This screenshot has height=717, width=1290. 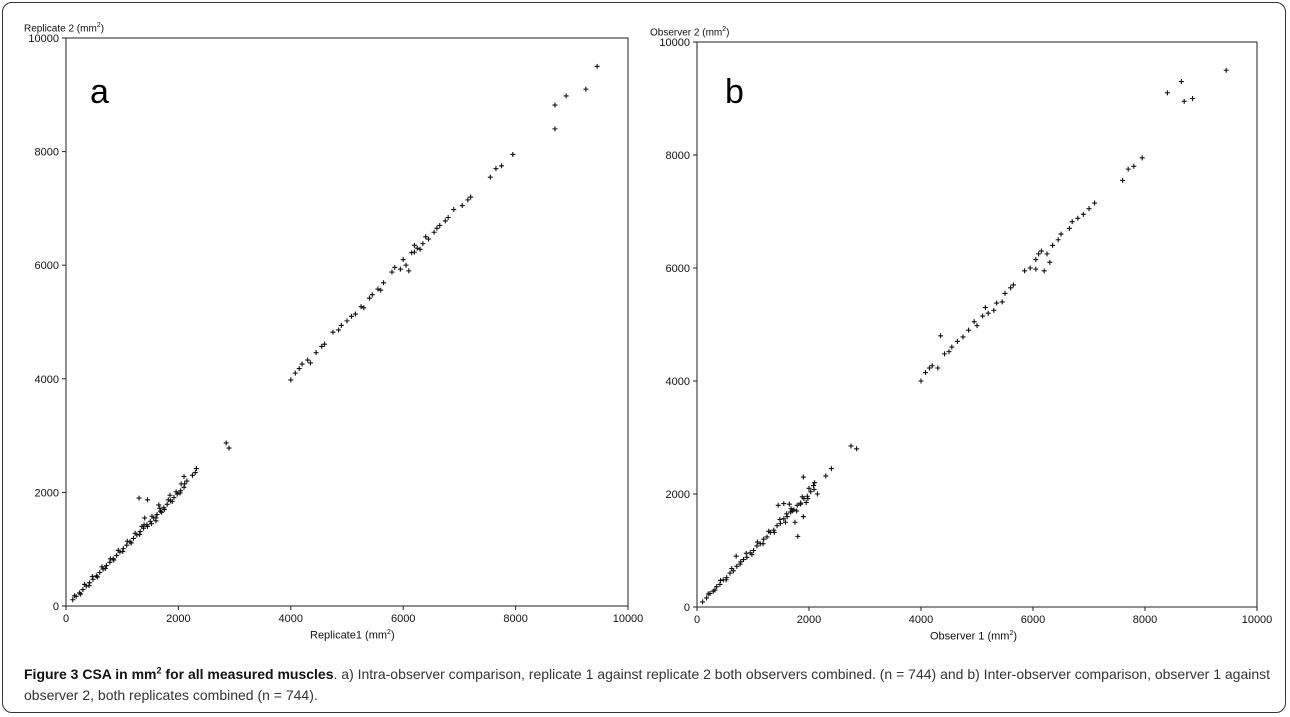 What do you see at coordinates (1145, 620) in the screenshot?
I see `panel-b-xtick-label: 8000` at bounding box center [1145, 620].